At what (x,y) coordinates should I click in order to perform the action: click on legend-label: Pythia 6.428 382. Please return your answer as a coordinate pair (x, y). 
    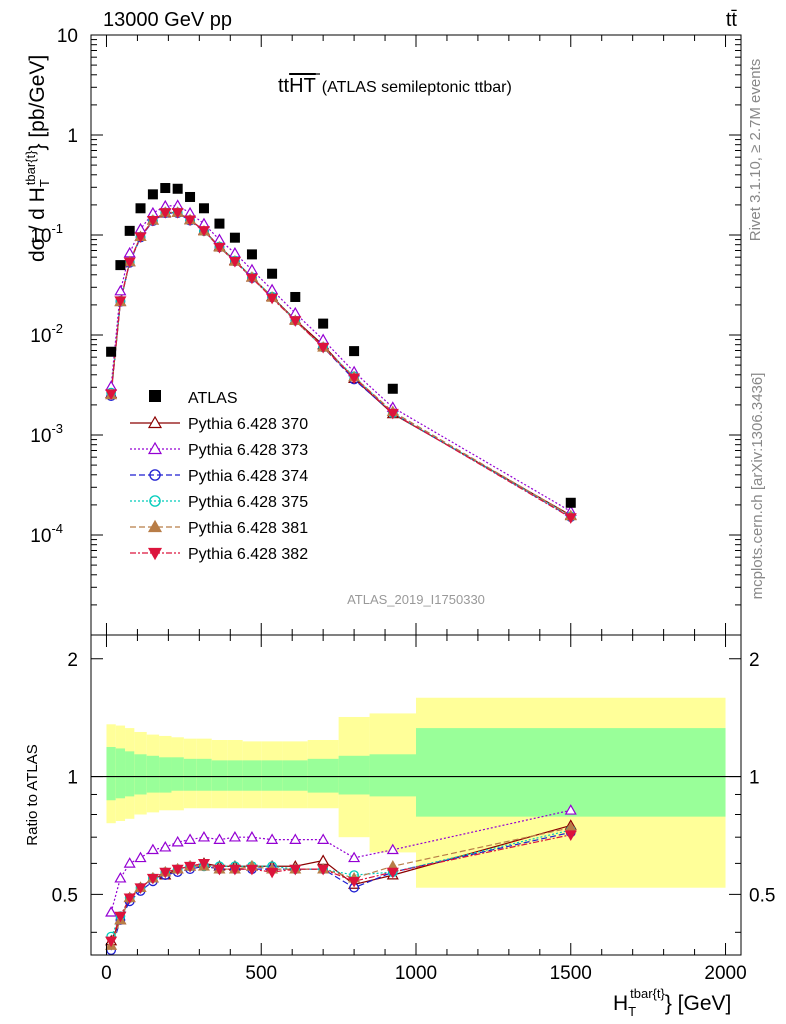
    Looking at the image, I should click on (248, 554).